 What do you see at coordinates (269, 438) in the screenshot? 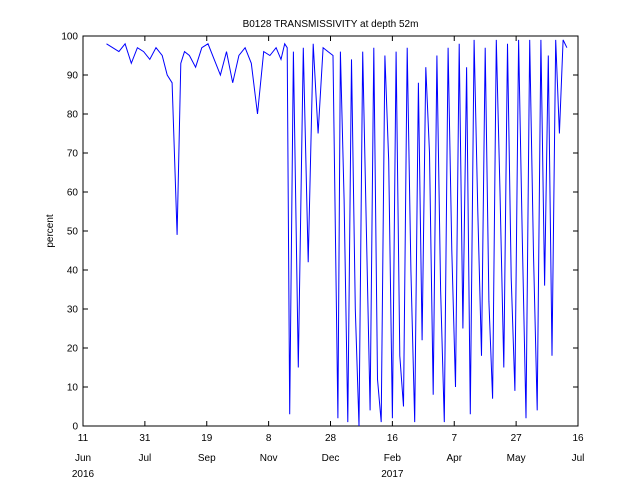
I see `x-tick-day-label: 8` at bounding box center [269, 438].